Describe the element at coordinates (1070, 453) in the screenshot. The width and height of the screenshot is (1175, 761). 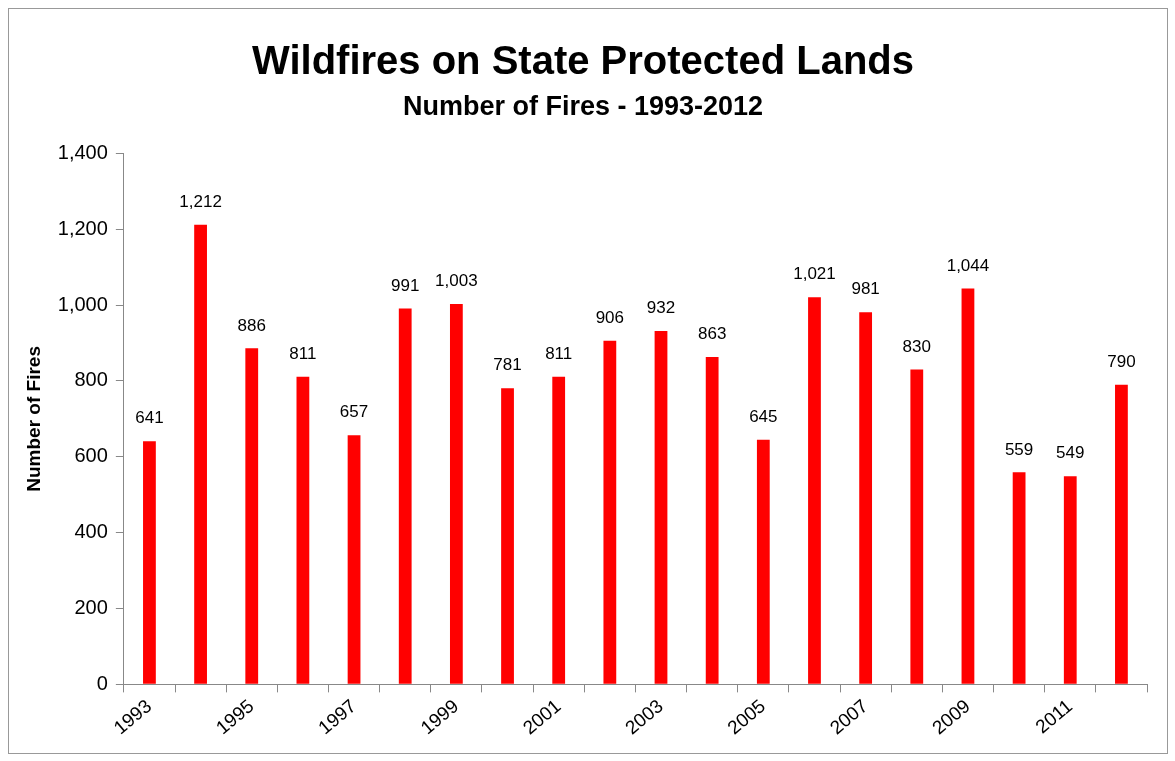
I see `data-label: 549` at that location.